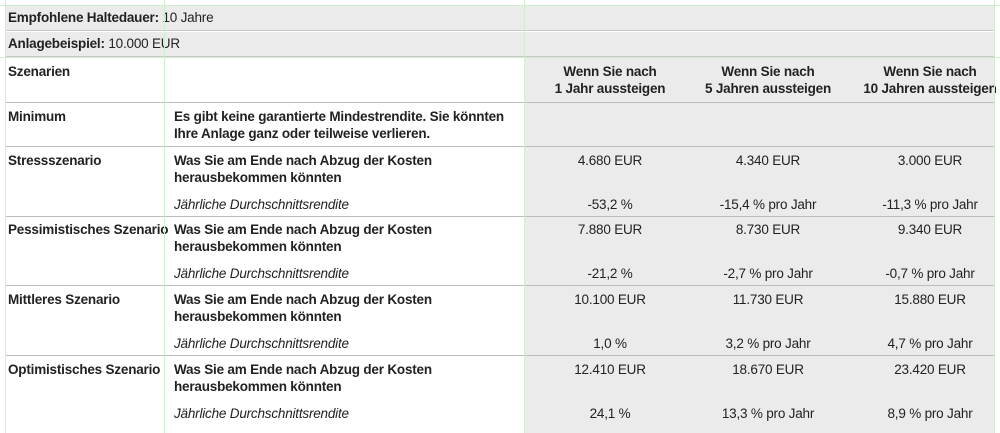 The height and width of the screenshot is (433, 1000). Describe the element at coordinates (188, 17) in the screenshot. I see `holding-period-value: 10 Jahre` at that location.